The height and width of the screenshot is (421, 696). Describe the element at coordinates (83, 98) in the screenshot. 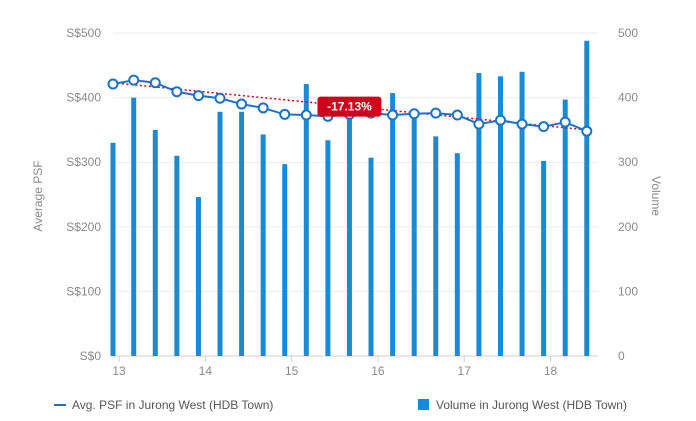

I see `y-left-tick-label: S$400` at that location.